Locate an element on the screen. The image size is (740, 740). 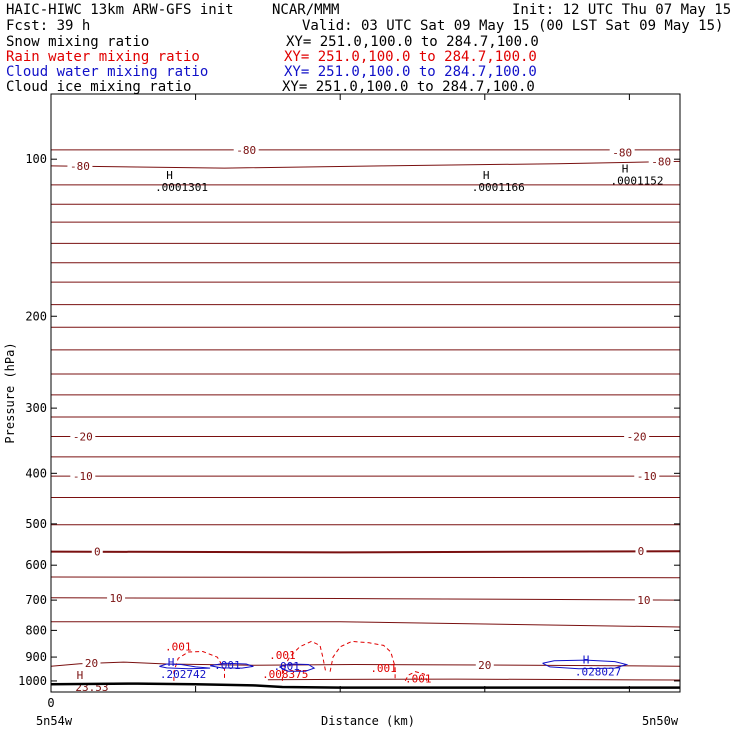
y-tick-label-4: 500 is located at coordinates (36, 524).